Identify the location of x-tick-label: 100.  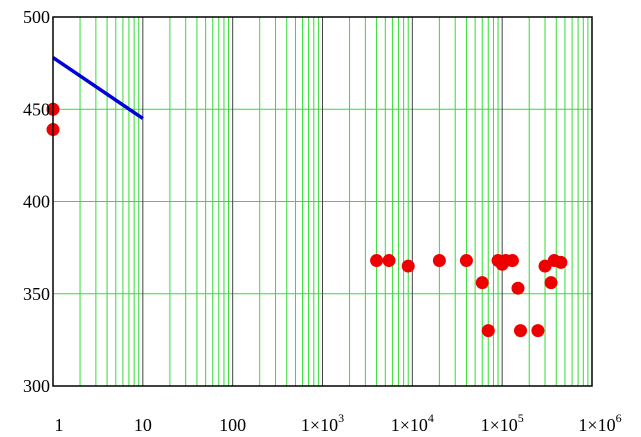
(232, 425).